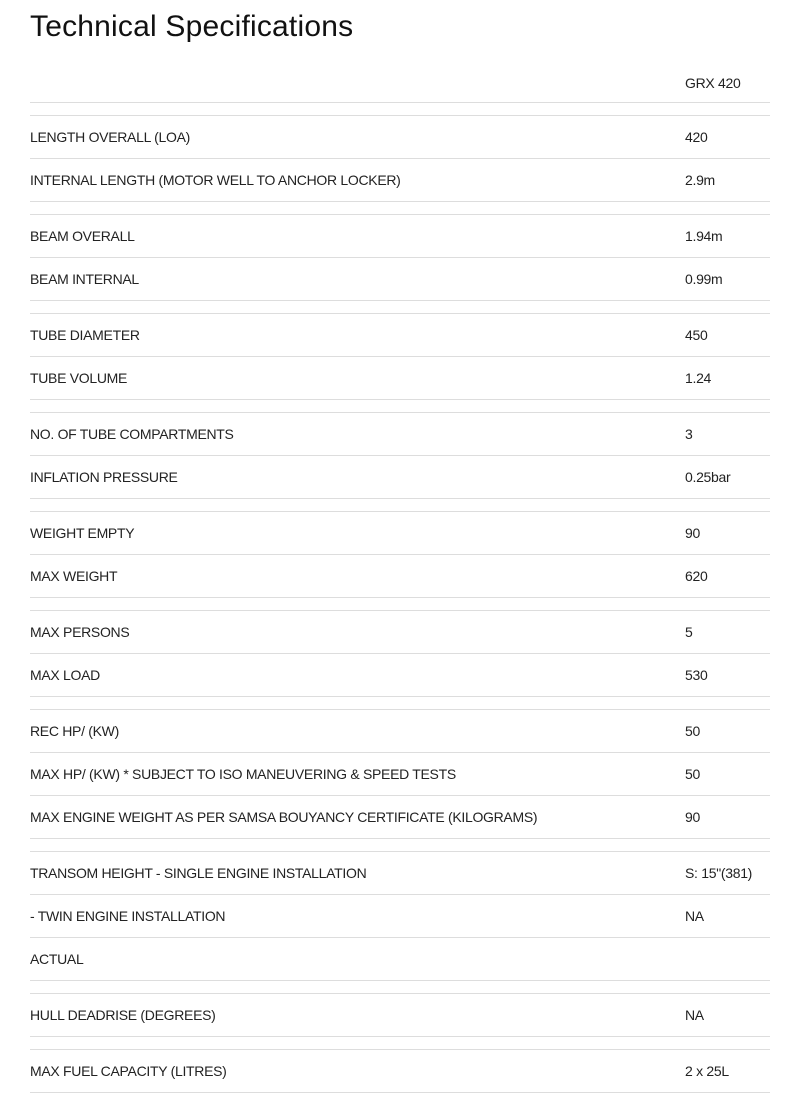 The image size is (800, 1110). Describe the element at coordinates (400, 959) in the screenshot. I see `spec-row: ACTUAL` at that location.